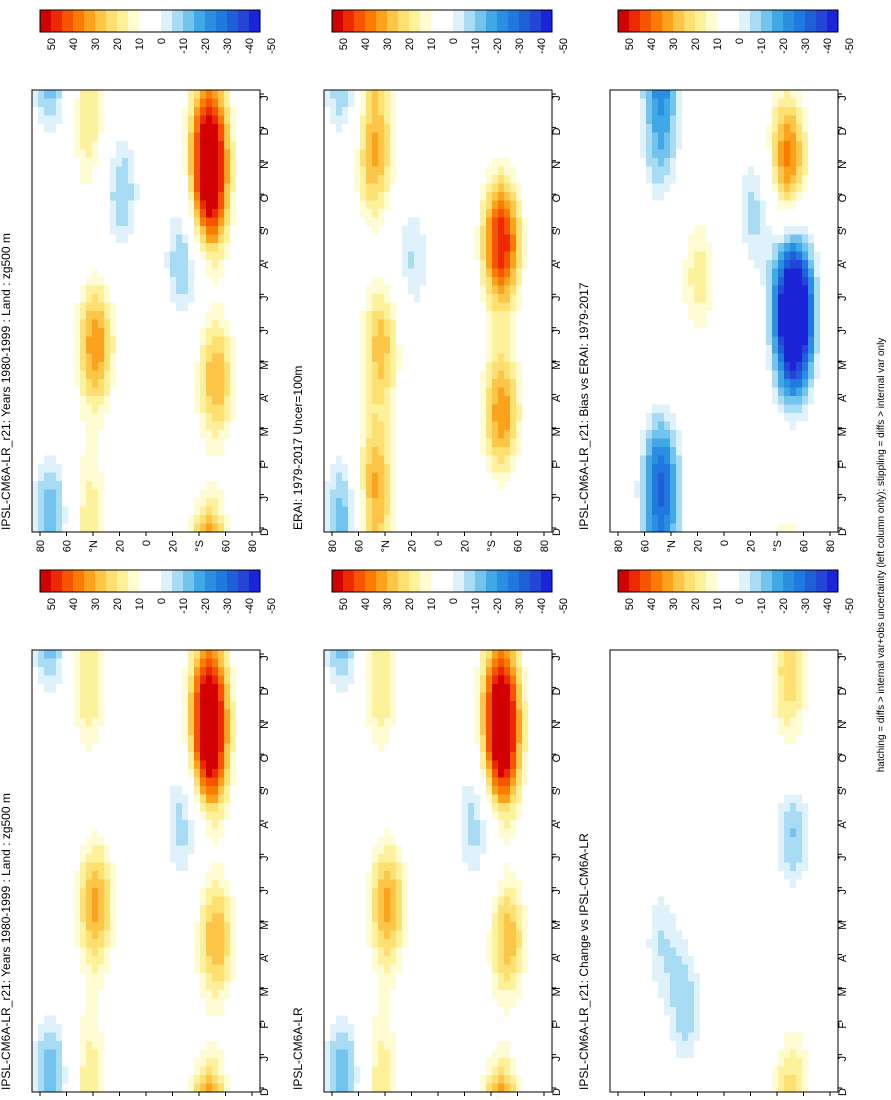 The height and width of the screenshot is (1100, 891). What do you see at coordinates (557, 658) in the screenshot?
I see `month-tick-label: J` at bounding box center [557, 658].